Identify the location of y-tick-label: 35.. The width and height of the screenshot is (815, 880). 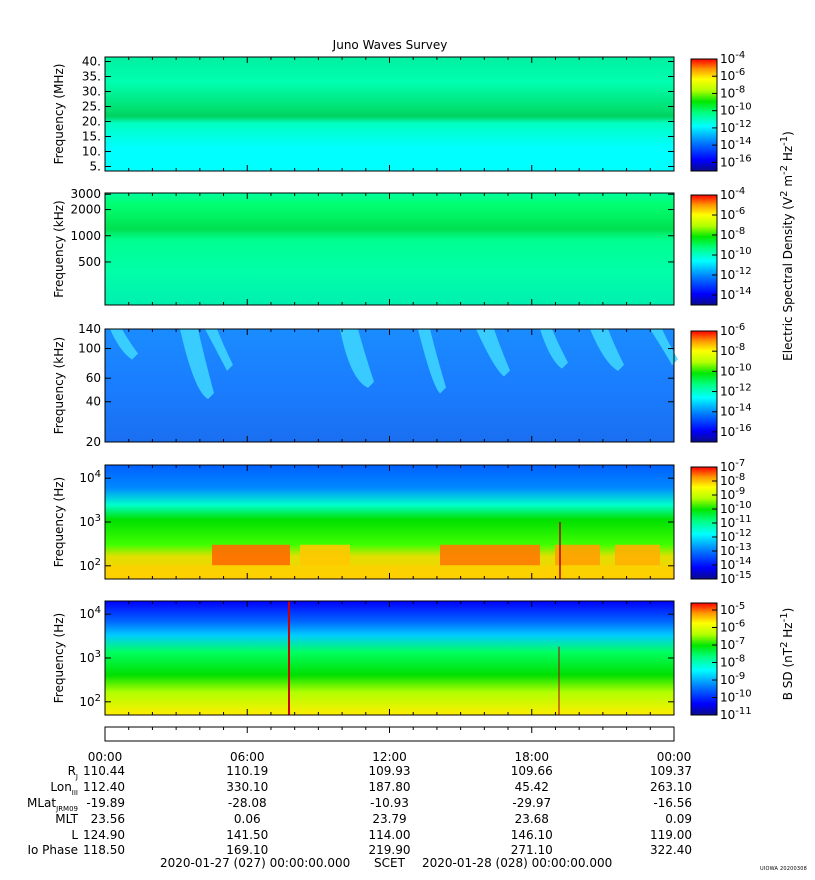
(91, 77).